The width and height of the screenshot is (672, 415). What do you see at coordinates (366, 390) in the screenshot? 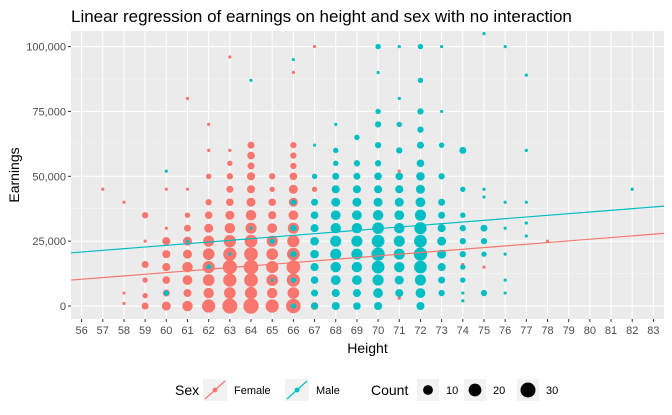
I see `legend: Sex Female Male Count 10 20 30` at bounding box center [366, 390].